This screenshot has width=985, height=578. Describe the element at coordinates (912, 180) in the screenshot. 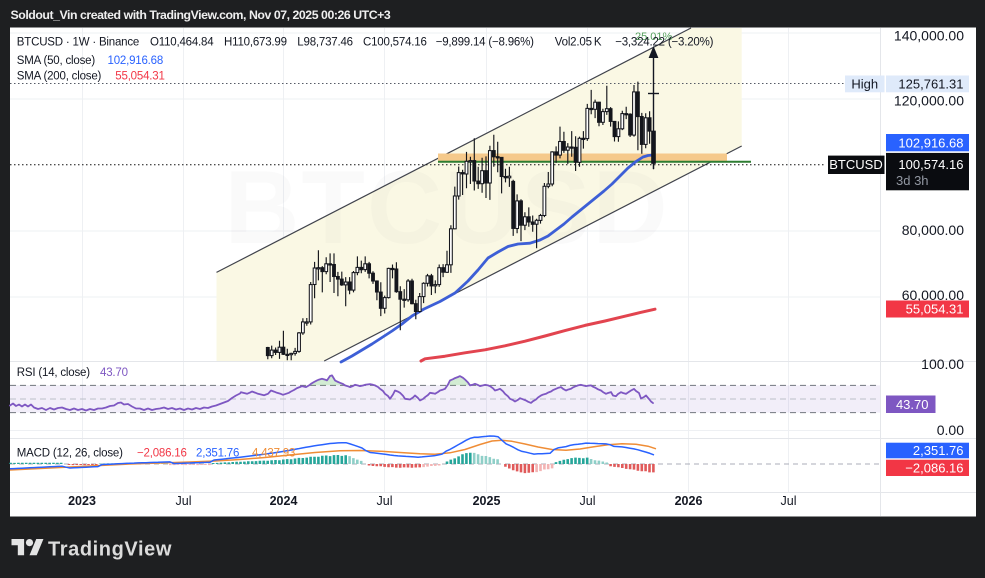

I see `svg-text: 3d 3h` at that location.